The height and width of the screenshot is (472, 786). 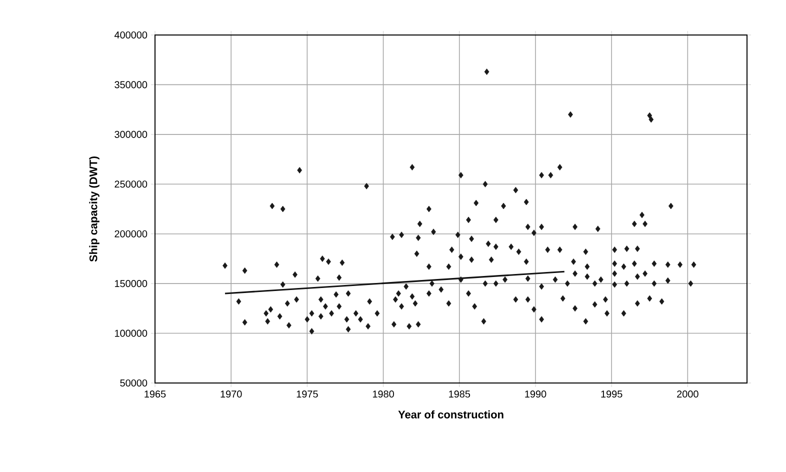 What do you see at coordinates (134, 383) in the screenshot?
I see `y-tick-label: 50000` at bounding box center [134, 383].